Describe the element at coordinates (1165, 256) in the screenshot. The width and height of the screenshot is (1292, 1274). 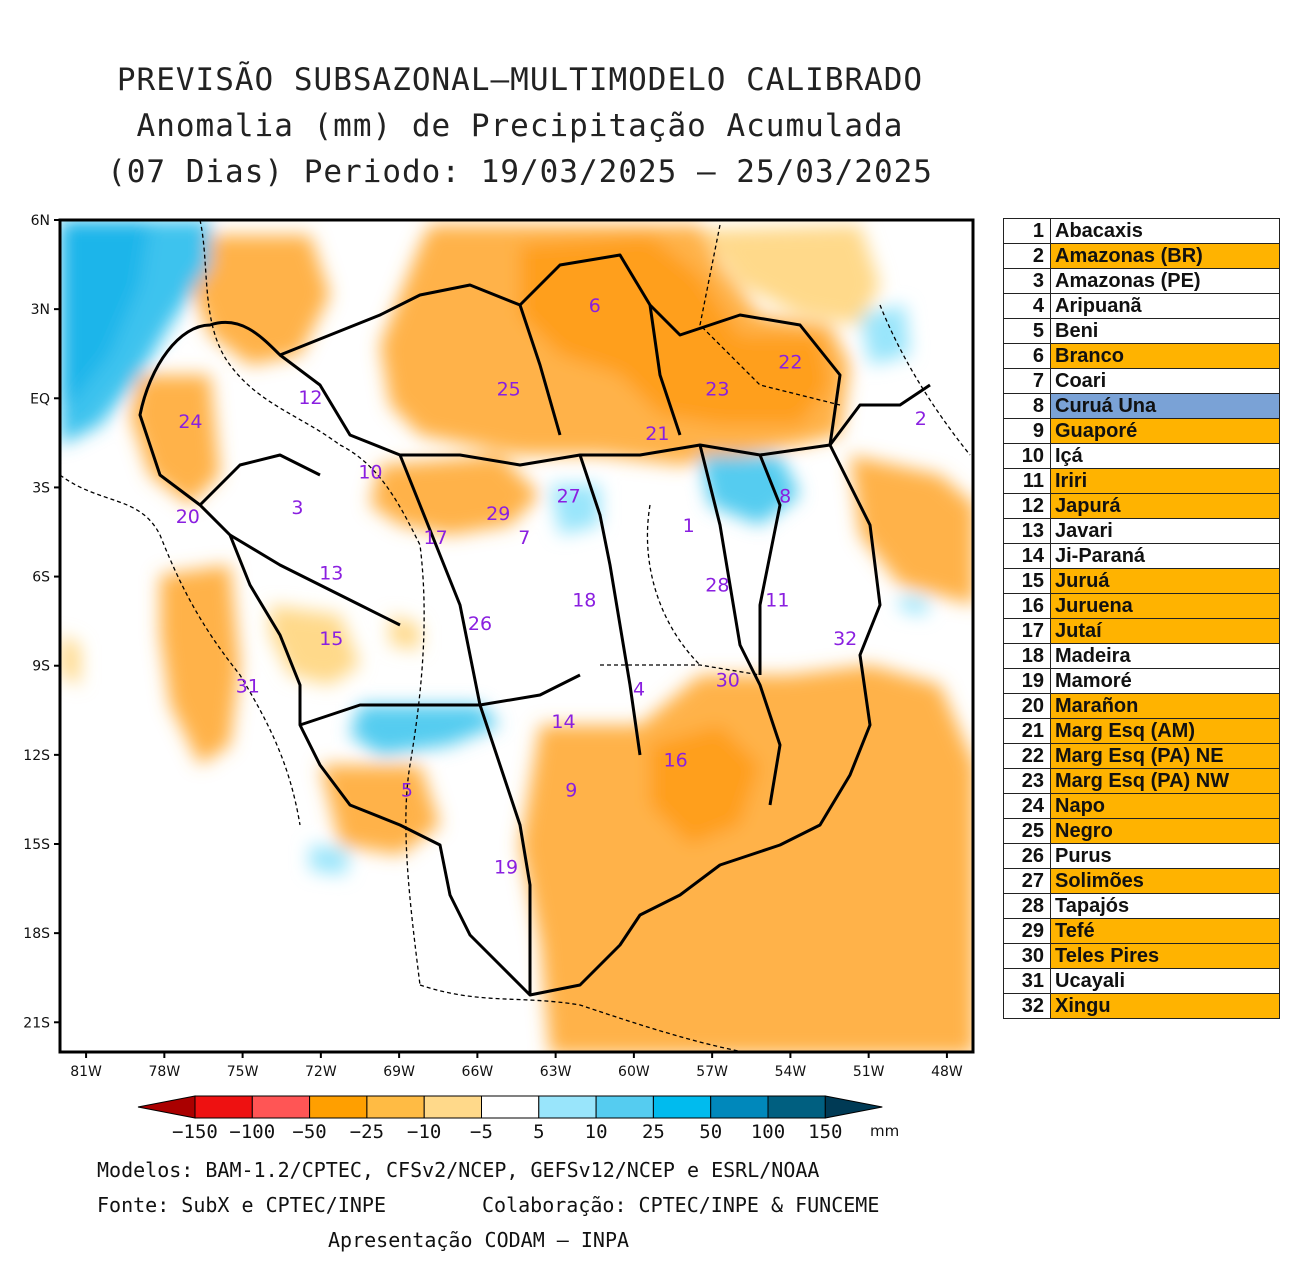
I see `basin-name: Amazonas (BR)` at that location.